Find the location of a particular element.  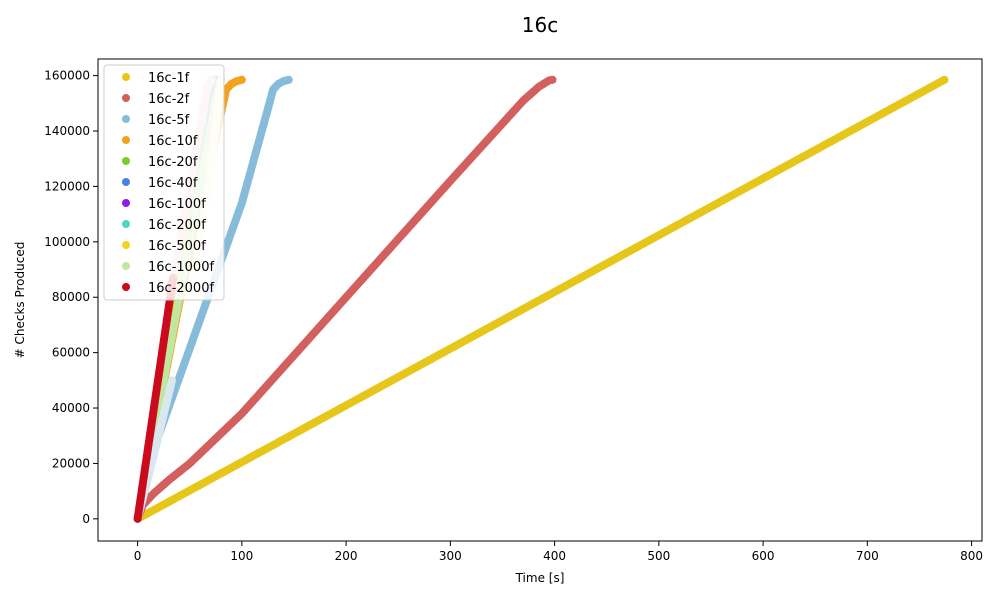

y-tick-label: 120000 is located at coordinates (67, 186).